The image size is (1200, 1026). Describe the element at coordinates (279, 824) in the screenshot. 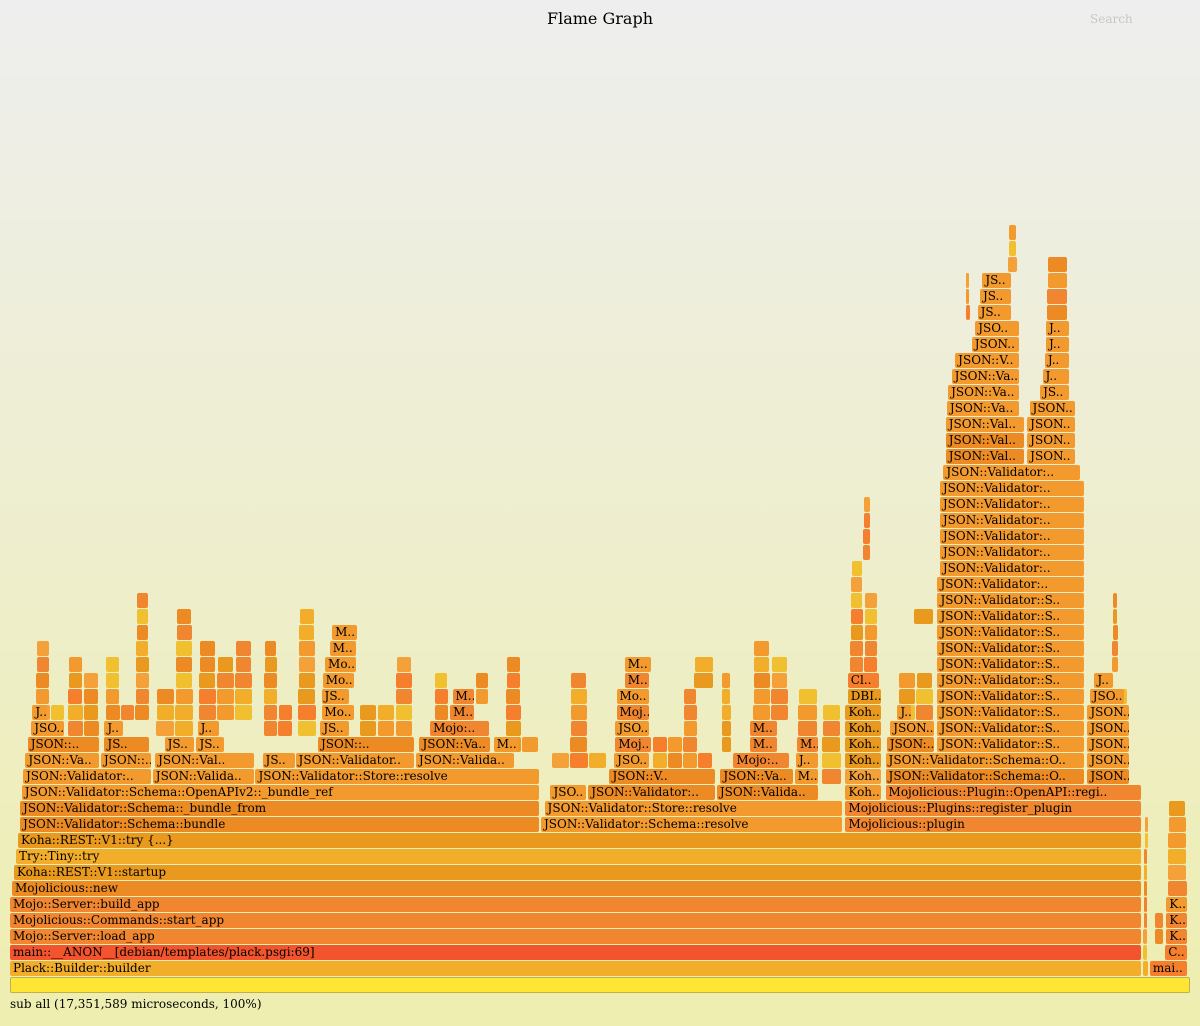

I see `flame-frame: JSON::Validator::Schema::bundle` at that location.